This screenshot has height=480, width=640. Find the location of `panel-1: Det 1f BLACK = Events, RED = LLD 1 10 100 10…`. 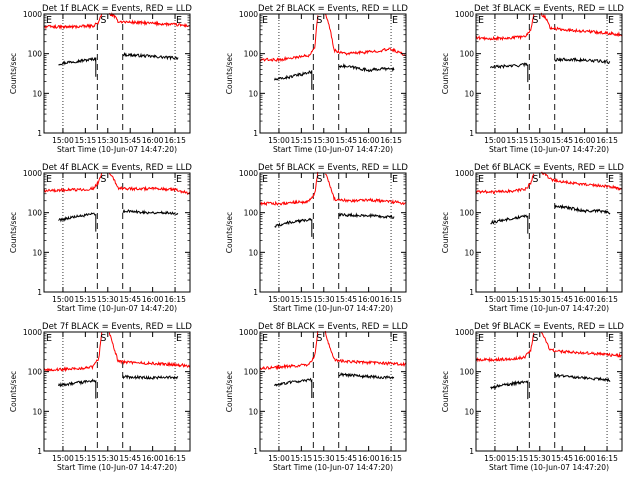

panel-1: Det 1f BLACK = Events, RED = LLD 1 10 100 10… is located at coordinates (100, 79).